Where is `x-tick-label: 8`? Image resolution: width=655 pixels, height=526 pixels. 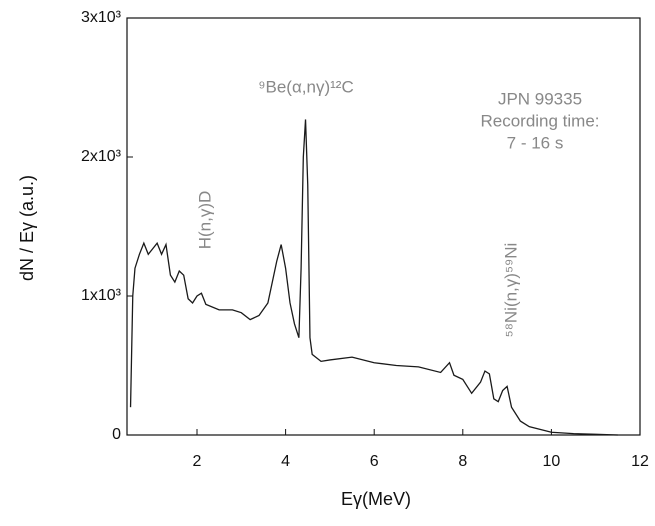 x-tick-label: 8 is located at coordinates (462, 461).